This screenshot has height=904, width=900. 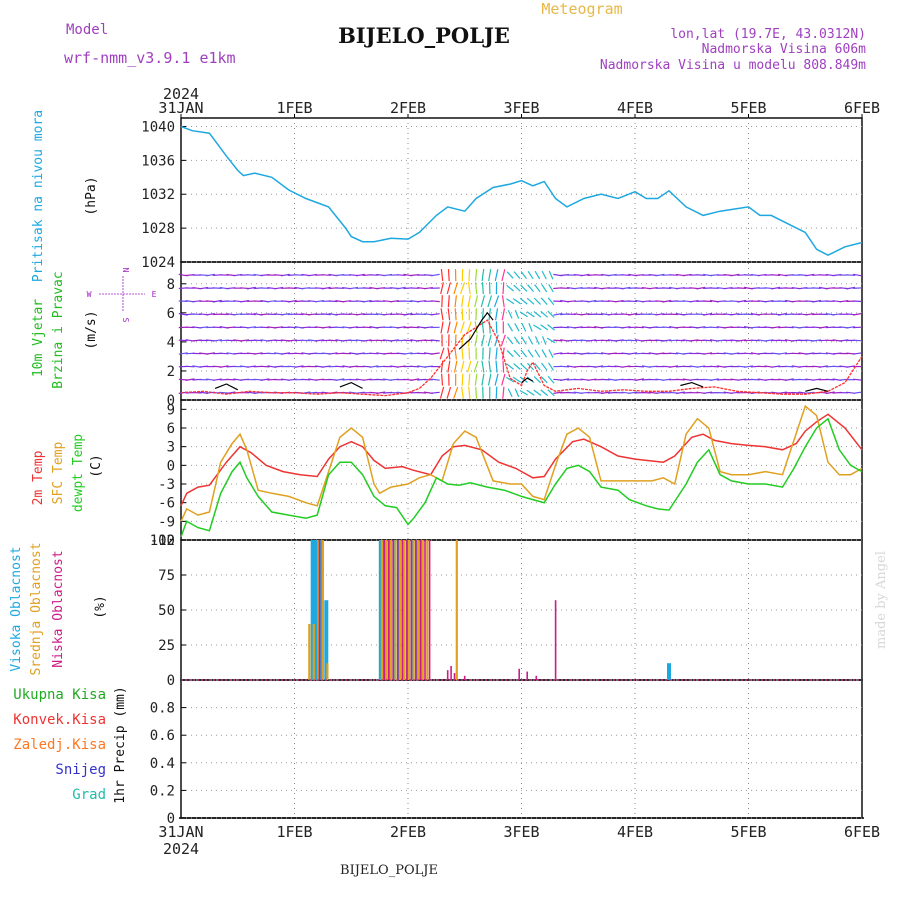 What do you see at coordinates (38, 196) in the screenshot?
I see `pressure-title: Pritisak na nivou mora` at bounding box center [38, 196].